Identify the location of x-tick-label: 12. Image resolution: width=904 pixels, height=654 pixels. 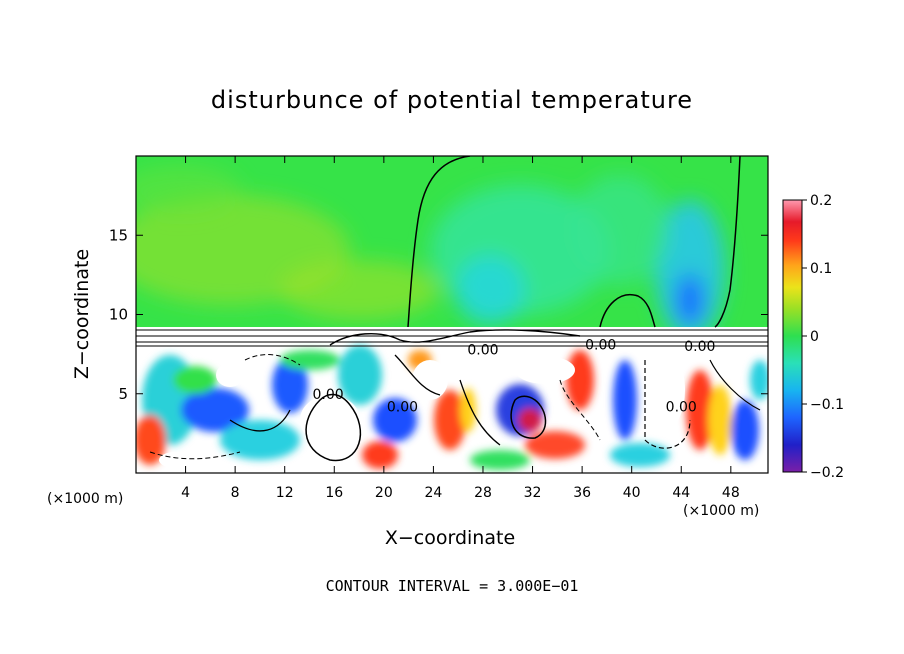
(285, 493).